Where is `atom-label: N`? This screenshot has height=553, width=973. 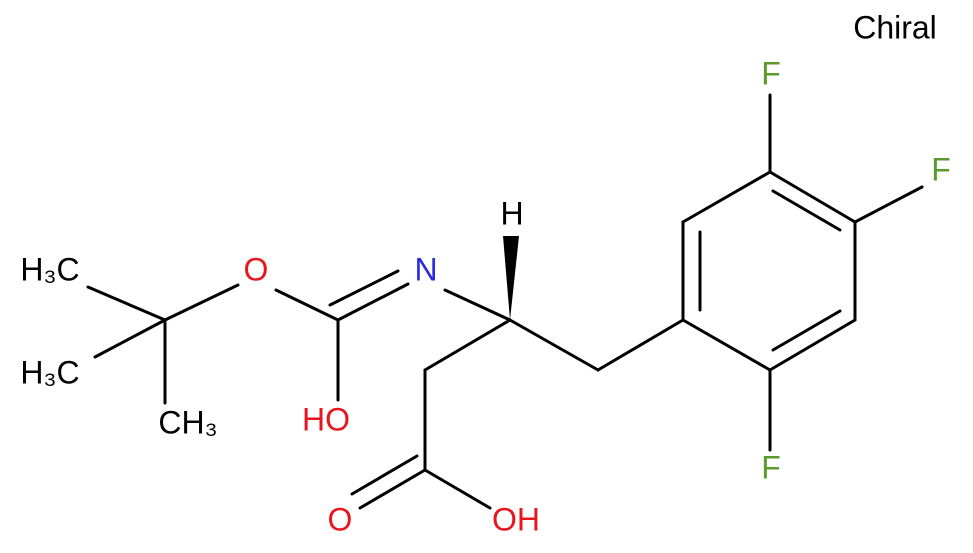 atom-label: N is located at coordinates (425, 269).